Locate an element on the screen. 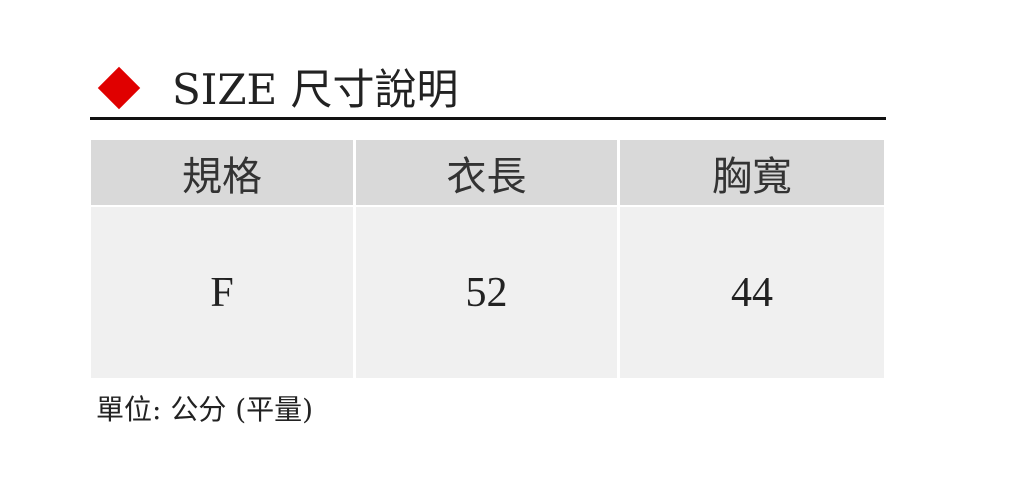  red-diamond-icon is located at coordinates (119, 88).